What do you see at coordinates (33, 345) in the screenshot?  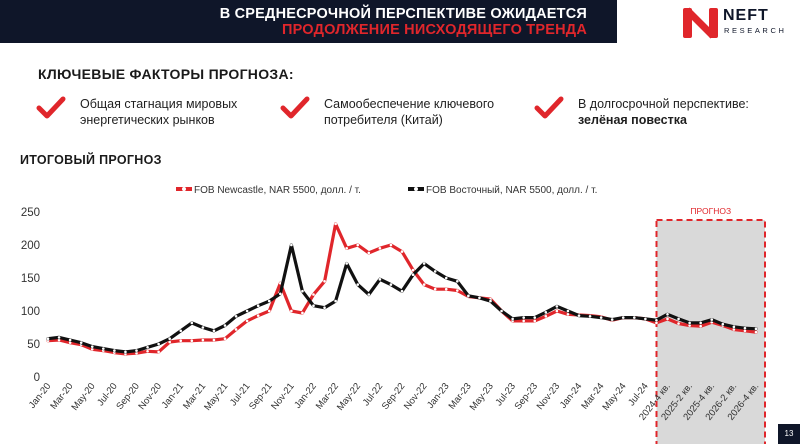 I see `y-tick-label-1: 50` at bounding box center [33, 345].